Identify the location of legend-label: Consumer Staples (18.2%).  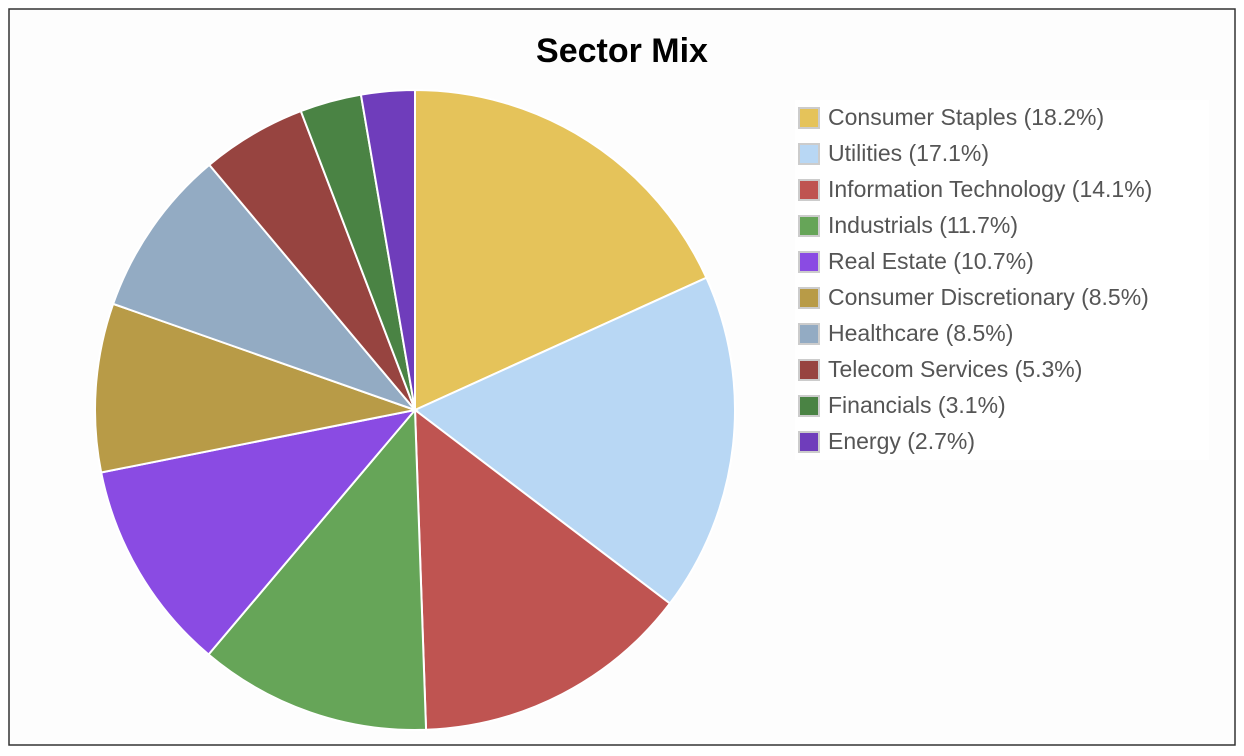
(966, 117).